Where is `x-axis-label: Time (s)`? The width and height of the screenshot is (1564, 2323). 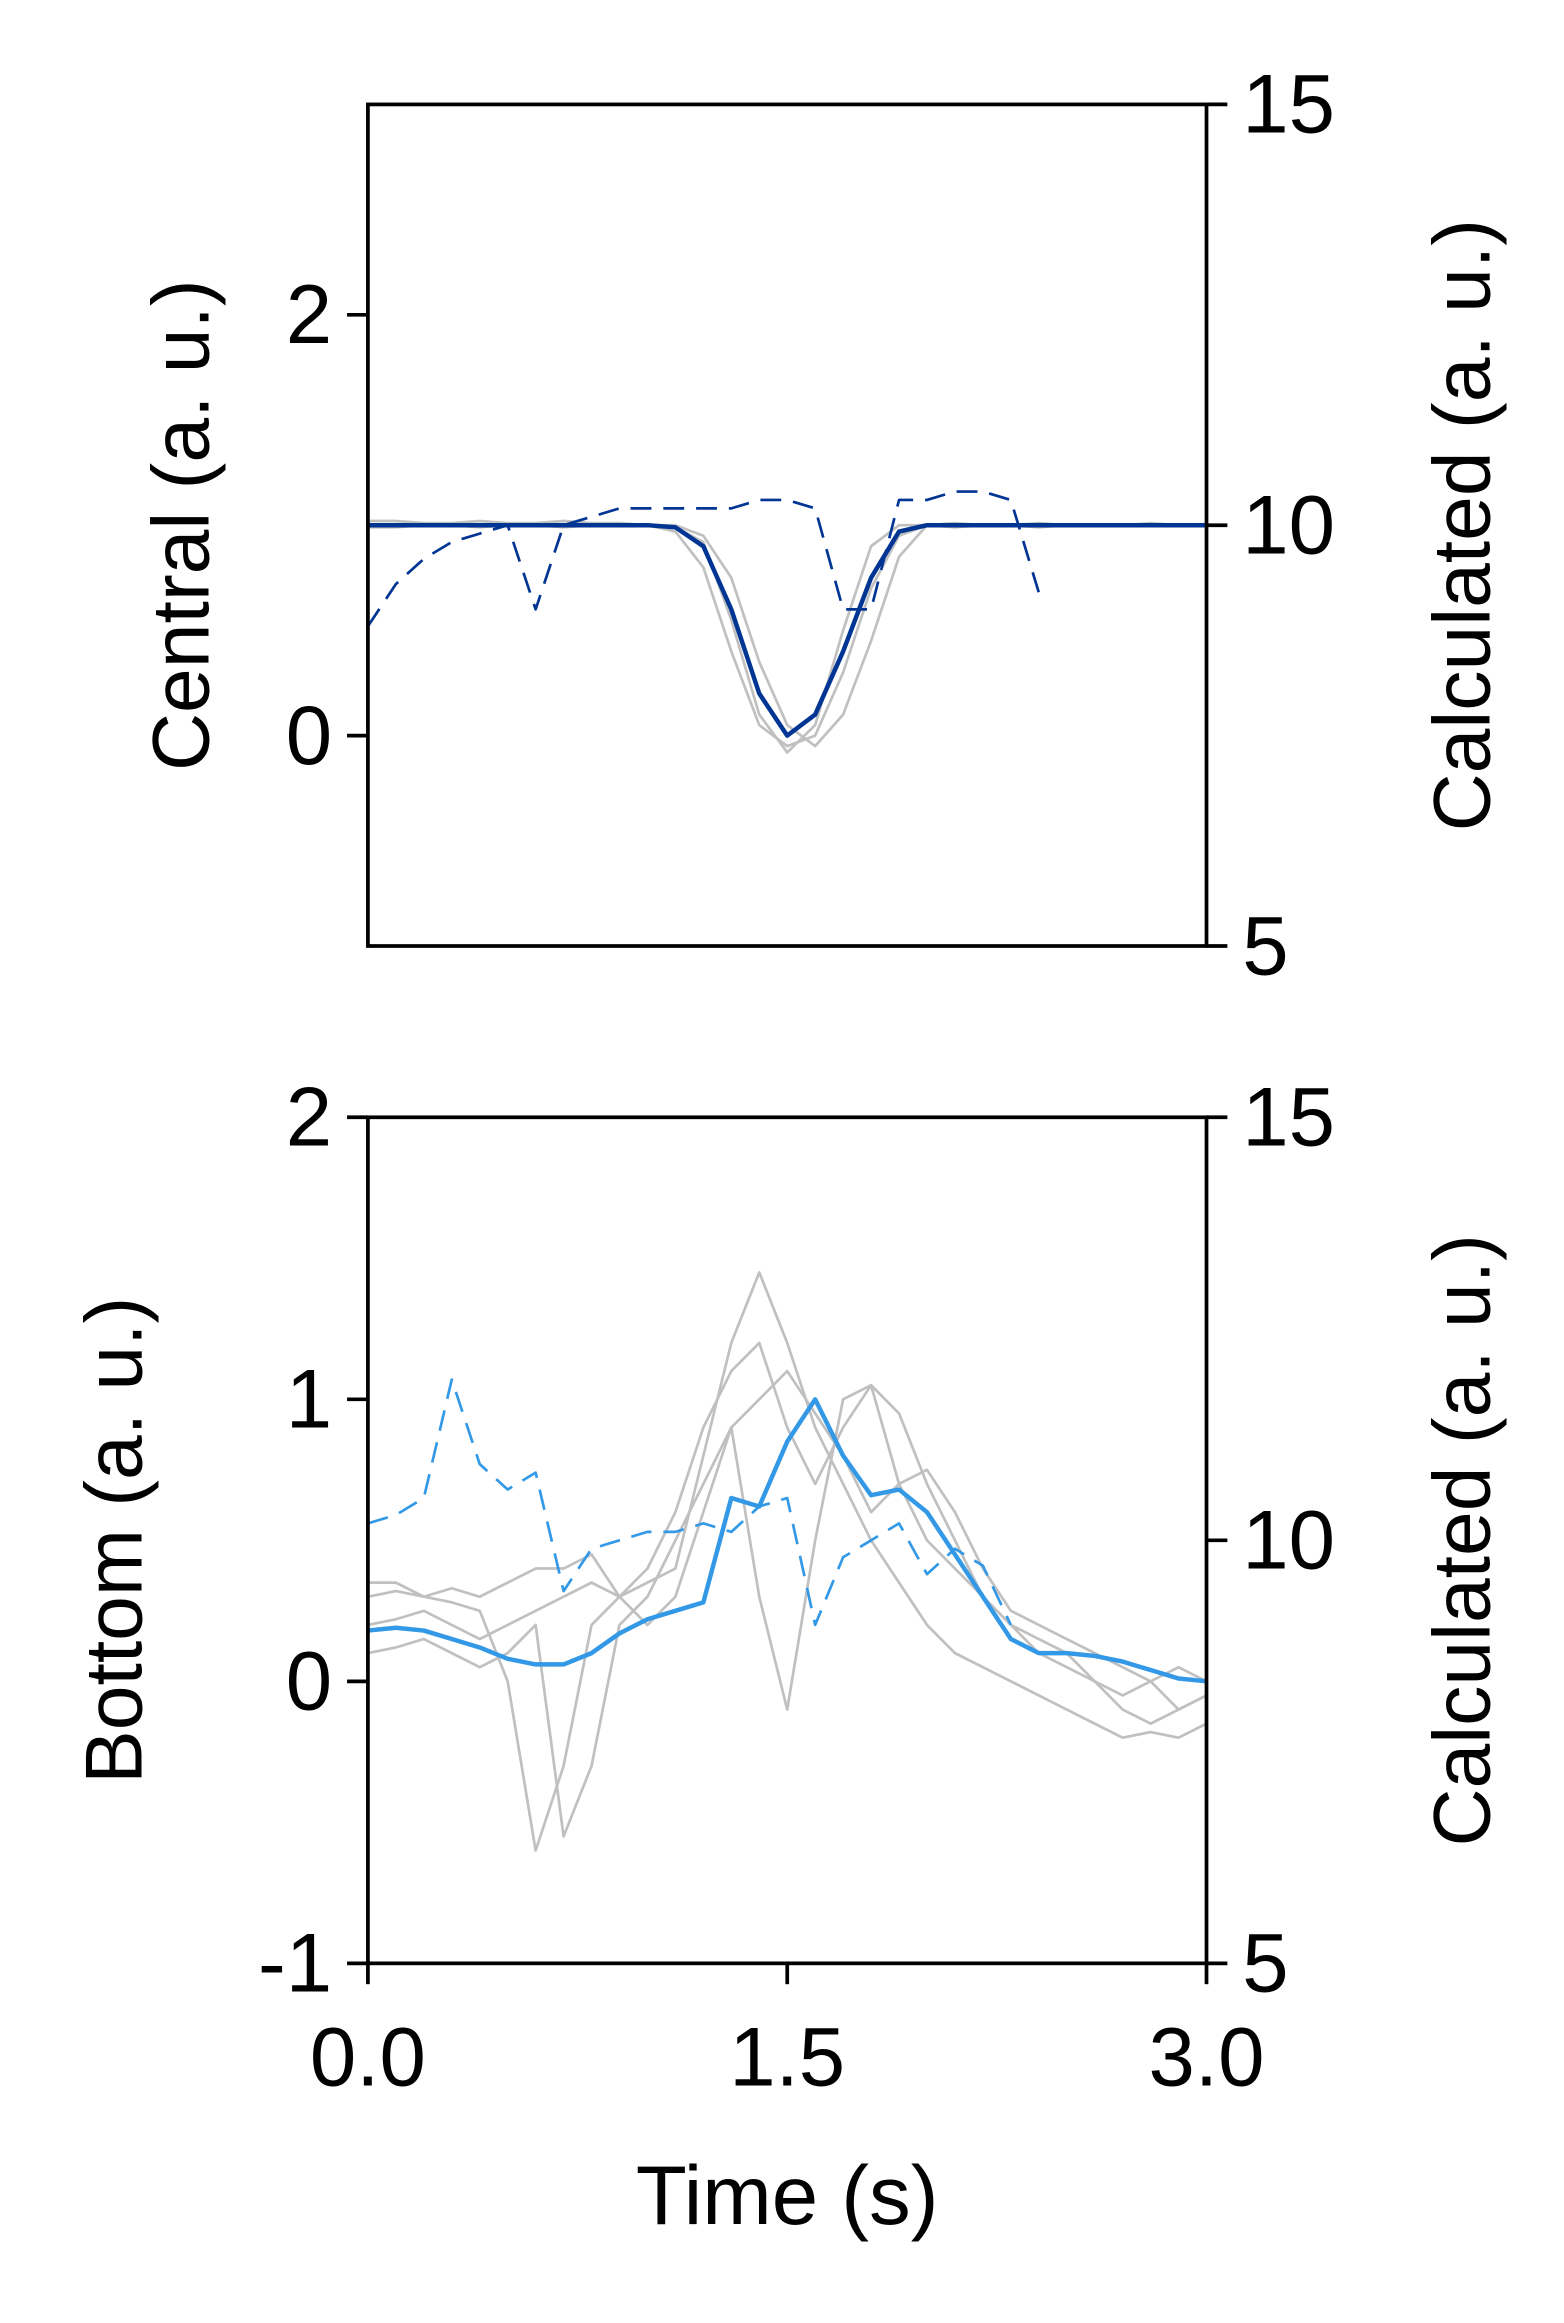 x-axis-label: Time (s) is located at coordinates (787, 2195).